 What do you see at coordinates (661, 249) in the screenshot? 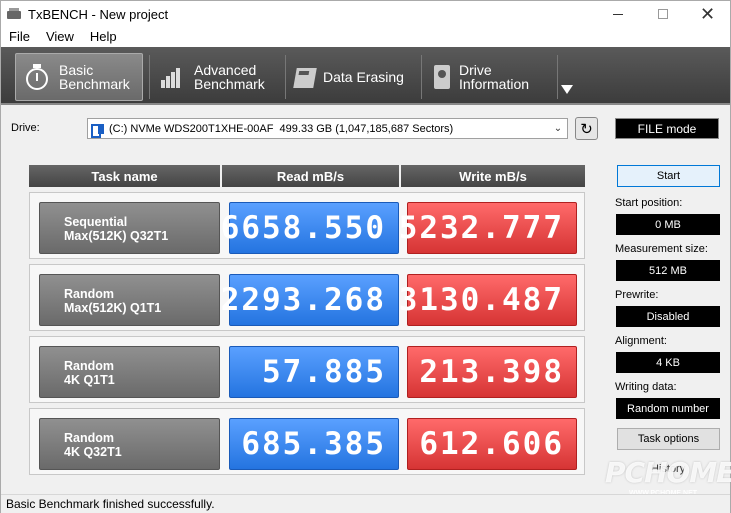
I see `measurement-size-label: Measurement size:` at bounding box center [661, 249].